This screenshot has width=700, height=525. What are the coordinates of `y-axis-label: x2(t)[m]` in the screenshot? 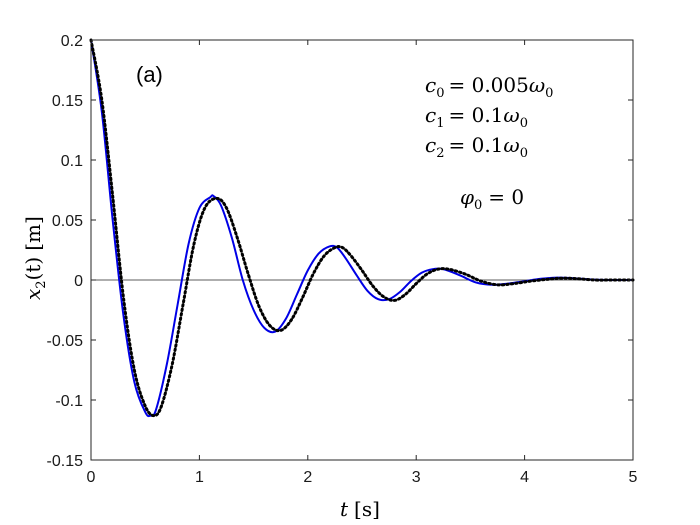 It's located at (35, 258).